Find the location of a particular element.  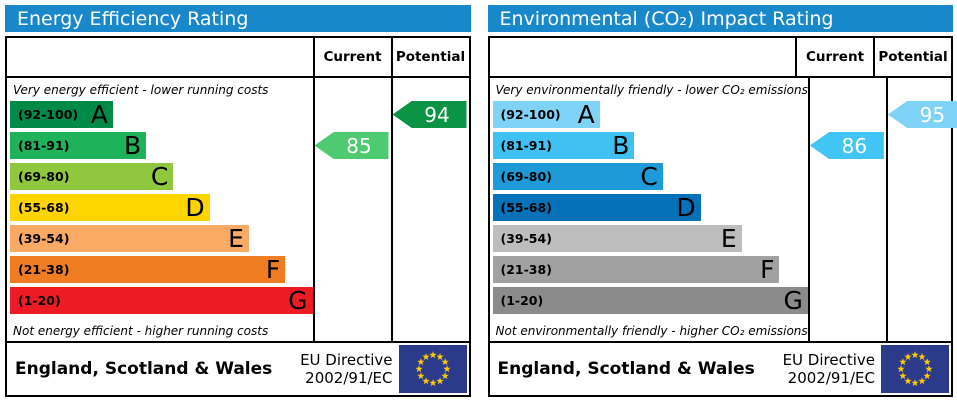

environmental-panel-title-bar: Environmental (CO₂) Impact Rating is located at coordinates (720, 18).